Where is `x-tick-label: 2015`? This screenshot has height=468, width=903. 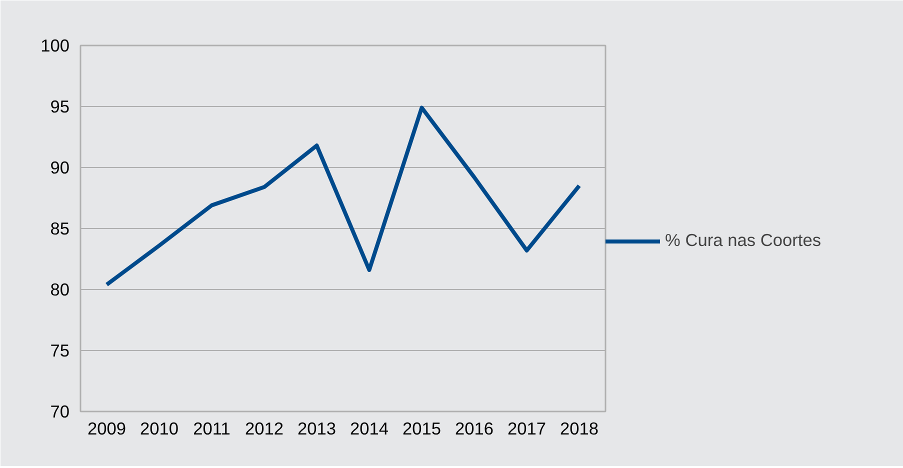 x-tick-label: 2015 is located at coordinates (422, 428).